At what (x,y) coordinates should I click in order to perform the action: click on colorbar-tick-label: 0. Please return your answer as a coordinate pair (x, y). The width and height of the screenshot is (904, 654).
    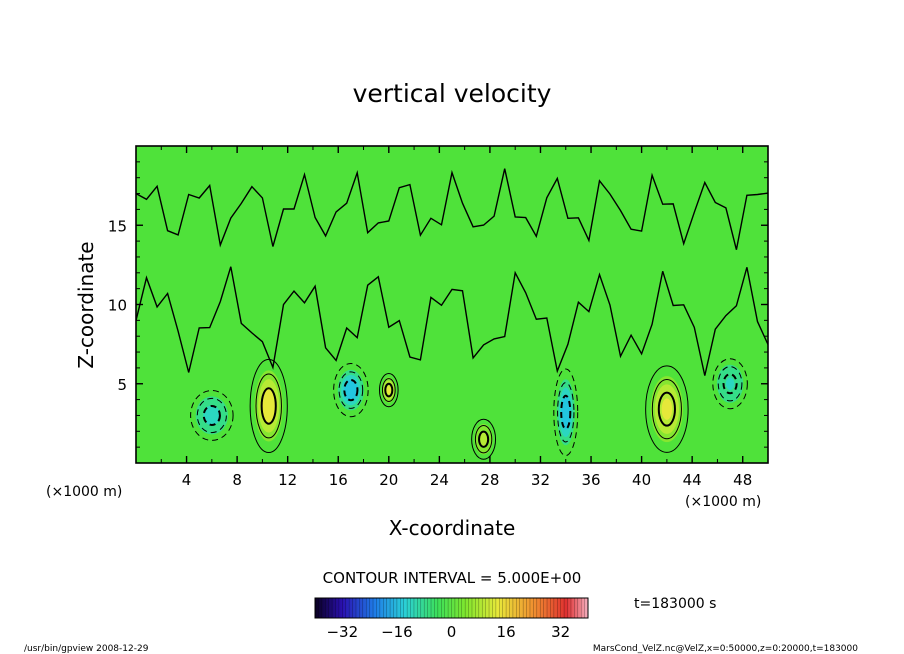
    Looking at the image, I should click on (452, 632).